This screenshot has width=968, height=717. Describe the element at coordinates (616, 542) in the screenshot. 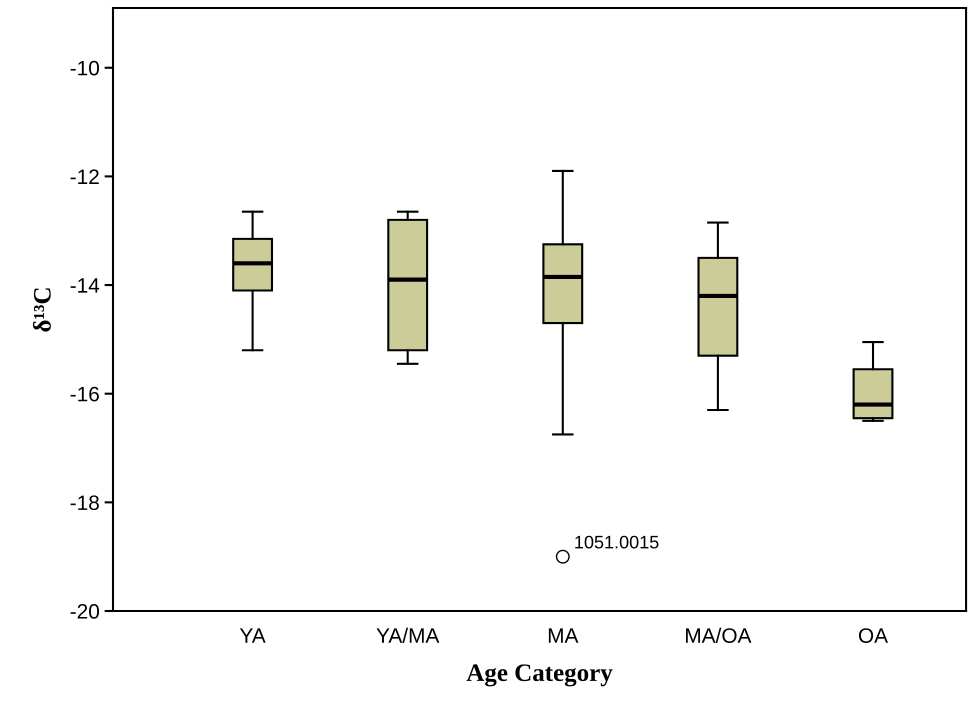

I see `annotation: 1051.0015` at that location.